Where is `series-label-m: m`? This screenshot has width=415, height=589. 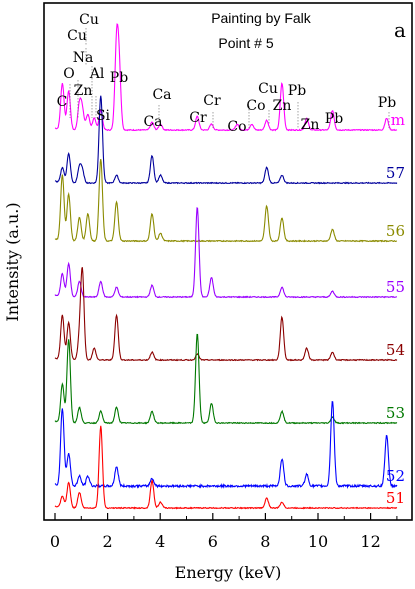 series-label-m: m is located at coordinates (398, 120).